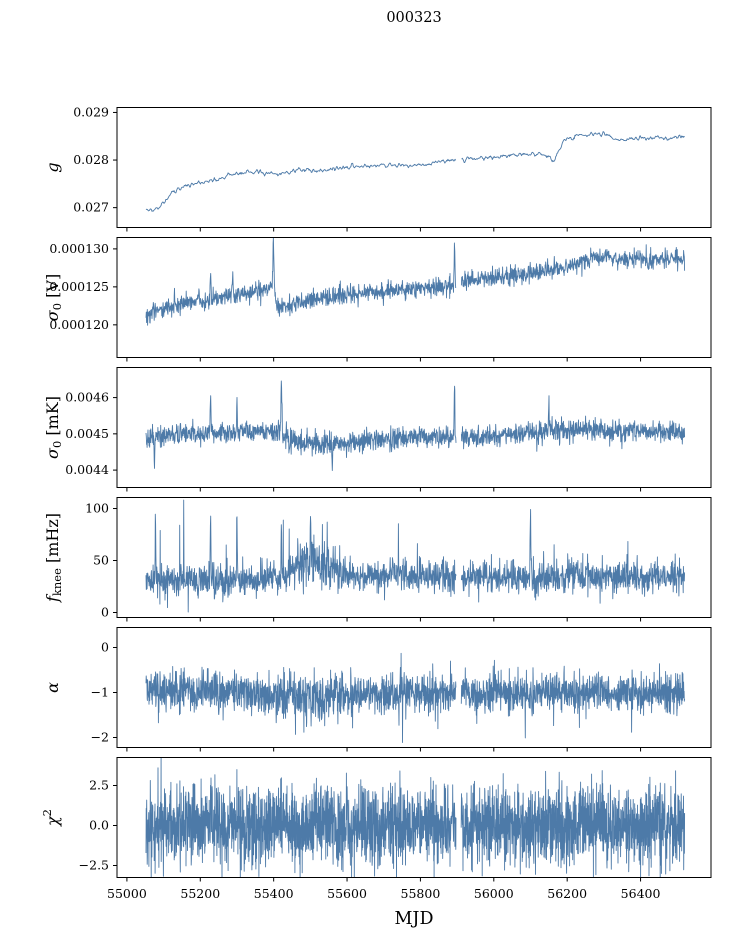 The height and width of the screenshot is (944, 749). What do you see at coordinates (274, 893) in the screenshot?
I see `x-tick-label: 55400` at bounding box center [274, 893].